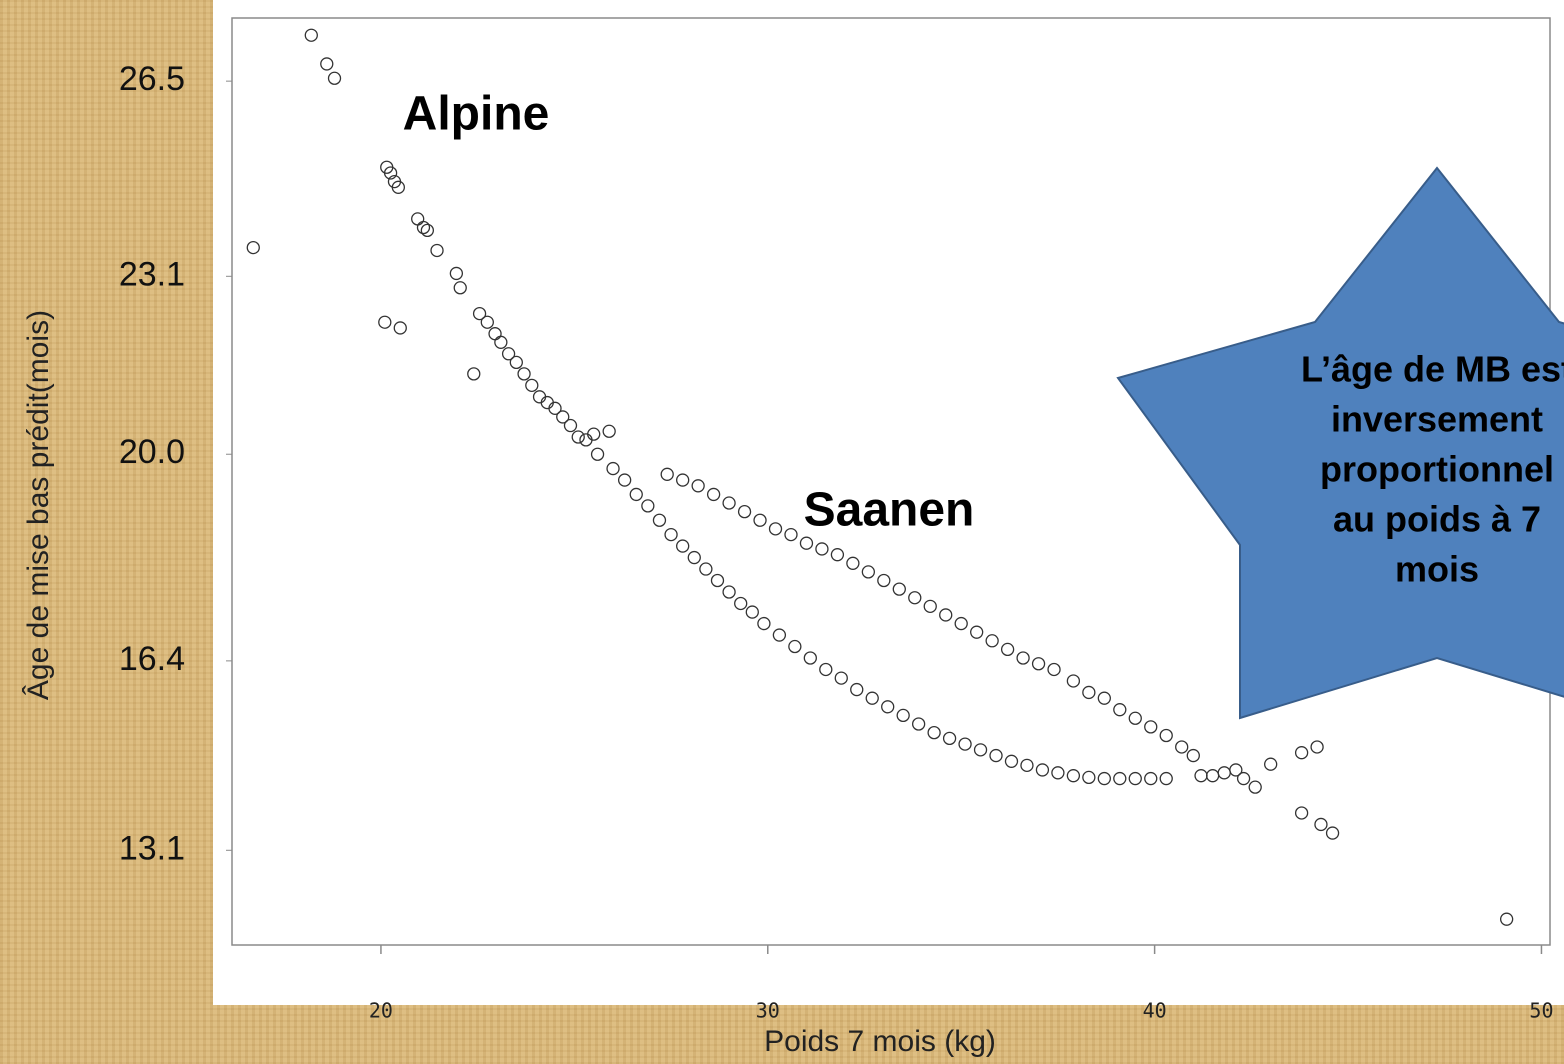 The width and height of the screenshot is (1564, 1064). Describe the element at coordinates (152, 848) in the screenshot. I see `y-tick-label: 13.1` at that location.